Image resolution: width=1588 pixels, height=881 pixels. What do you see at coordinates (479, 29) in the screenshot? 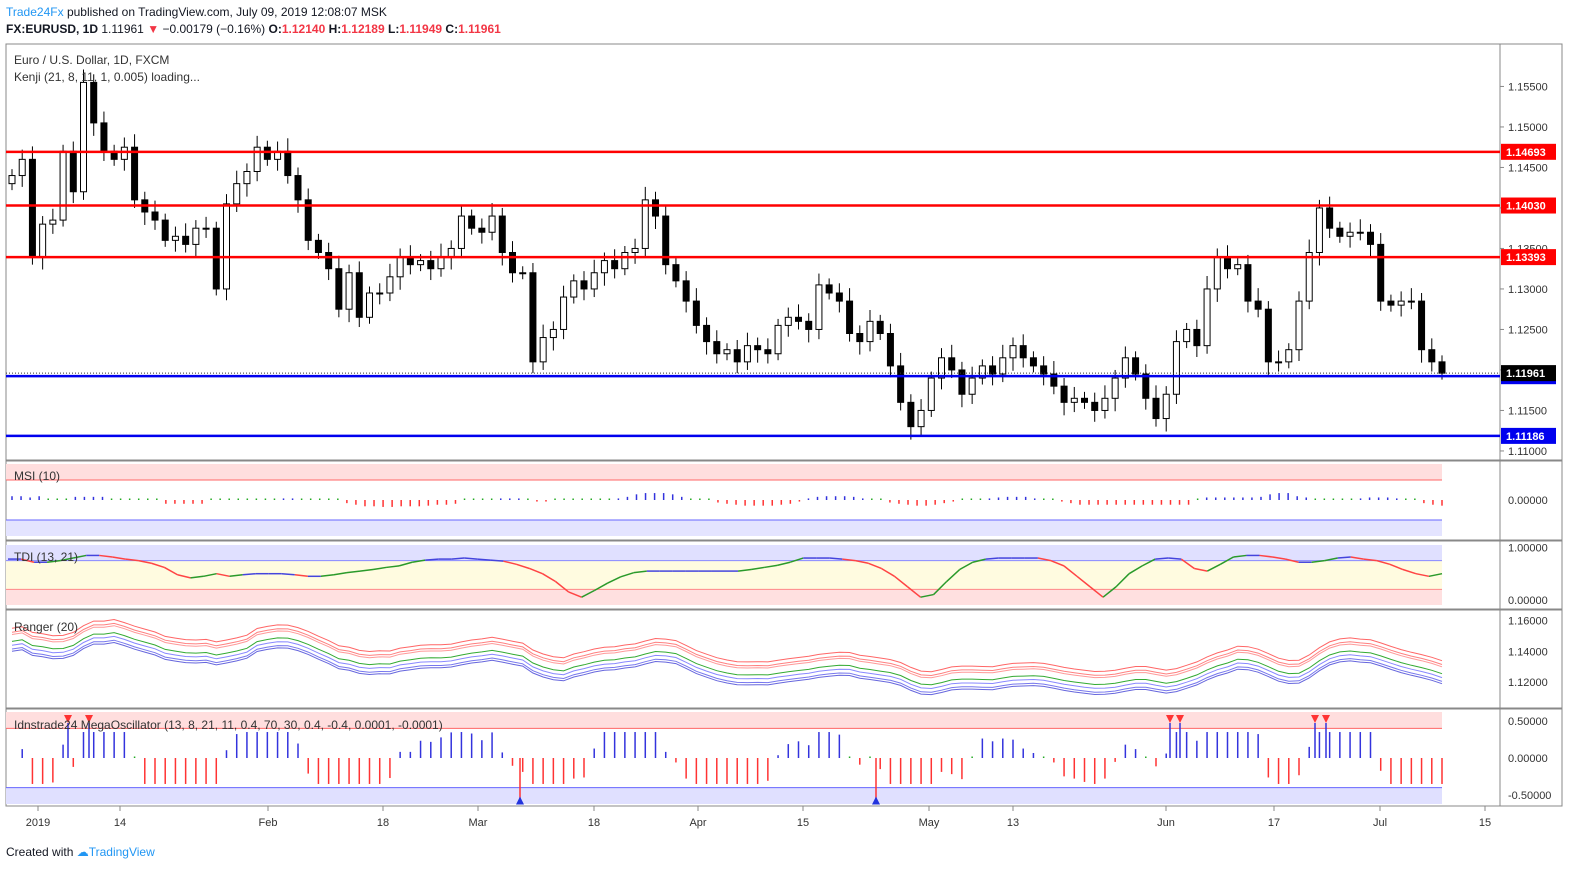
I see `close-value: 1.11961` at bounding box center [479, 29].